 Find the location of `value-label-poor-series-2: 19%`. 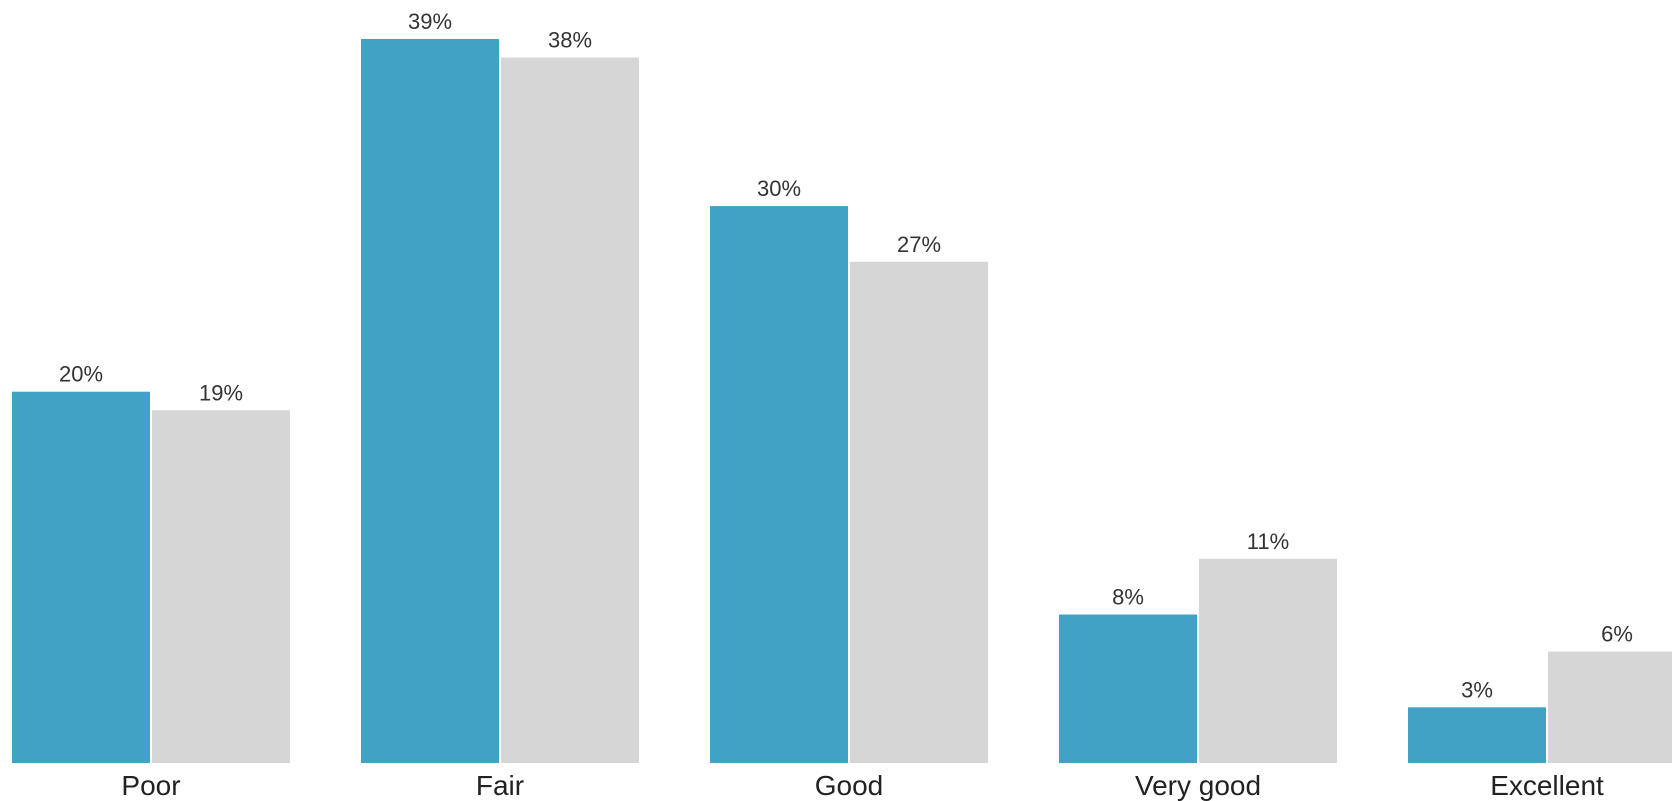

value-label-poor-series-2: 19% is located at coordinates (221, 392).